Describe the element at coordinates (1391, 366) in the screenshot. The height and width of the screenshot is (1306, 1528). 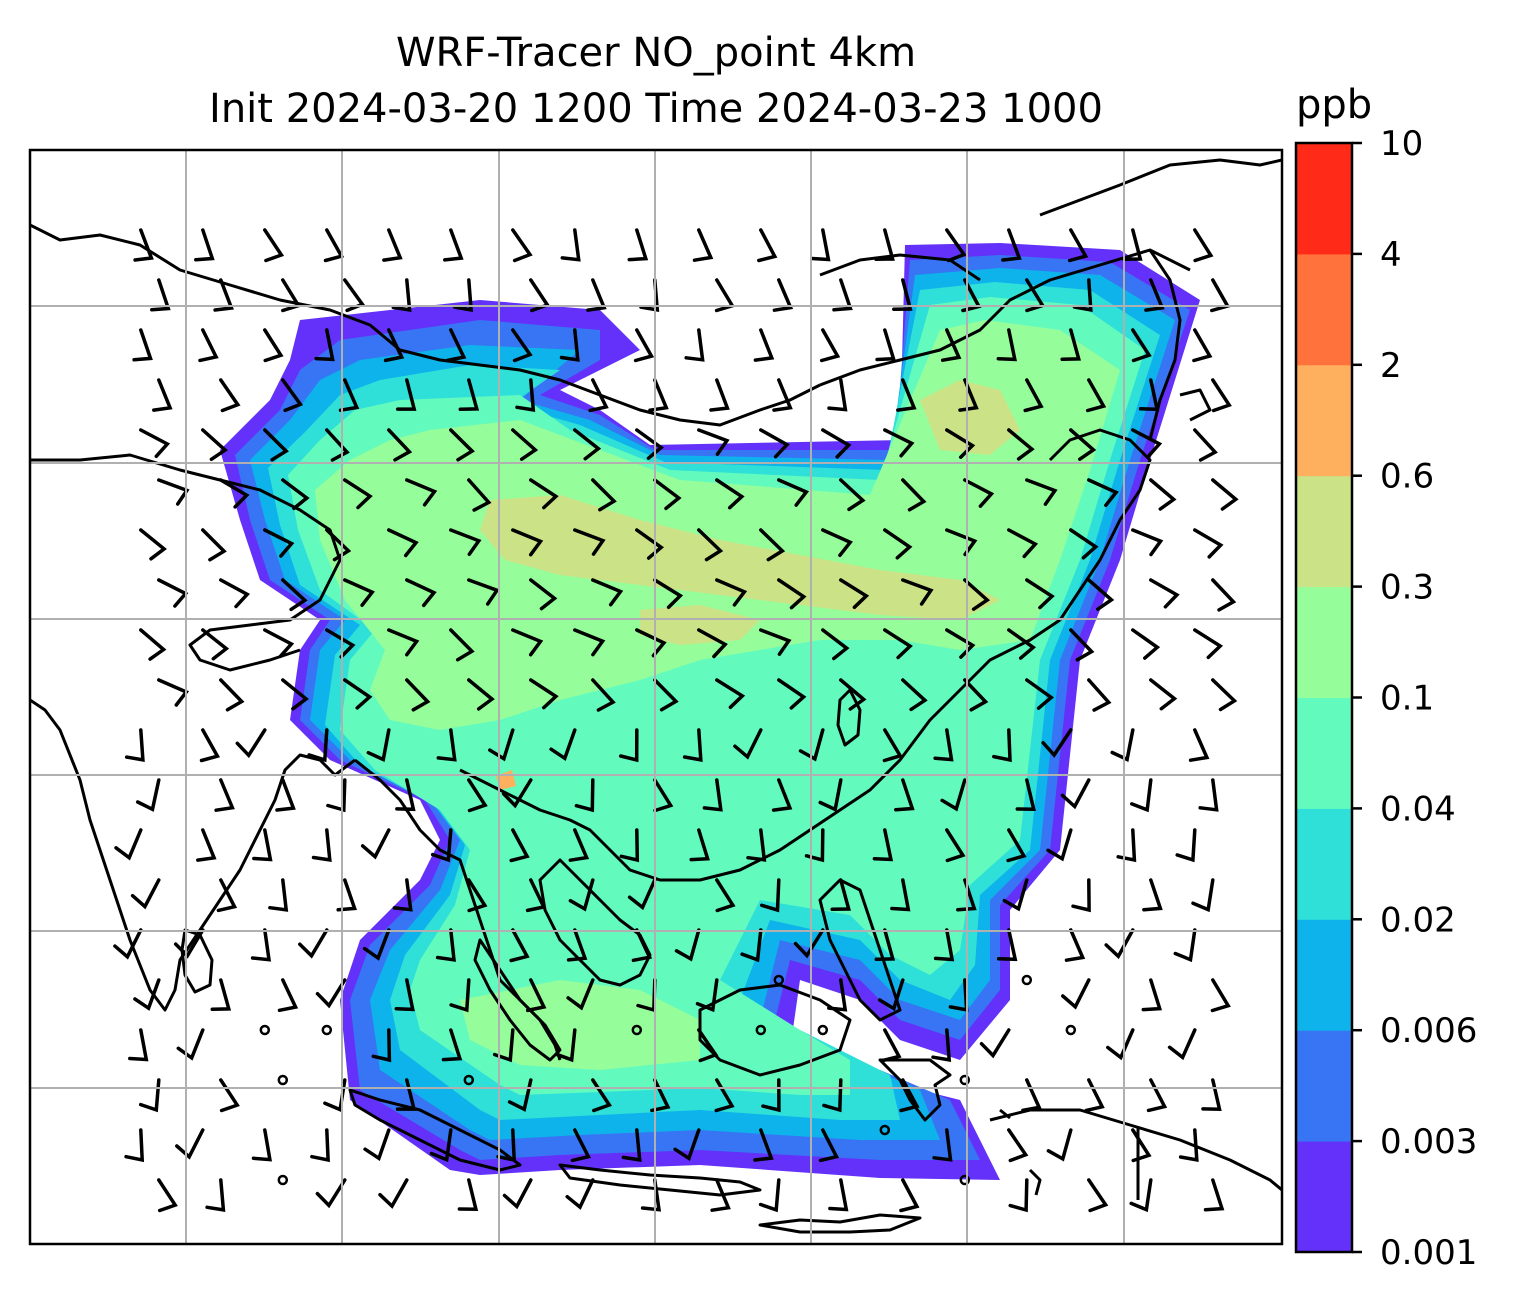
I see `colorbar-tick-label: 2` at that location.